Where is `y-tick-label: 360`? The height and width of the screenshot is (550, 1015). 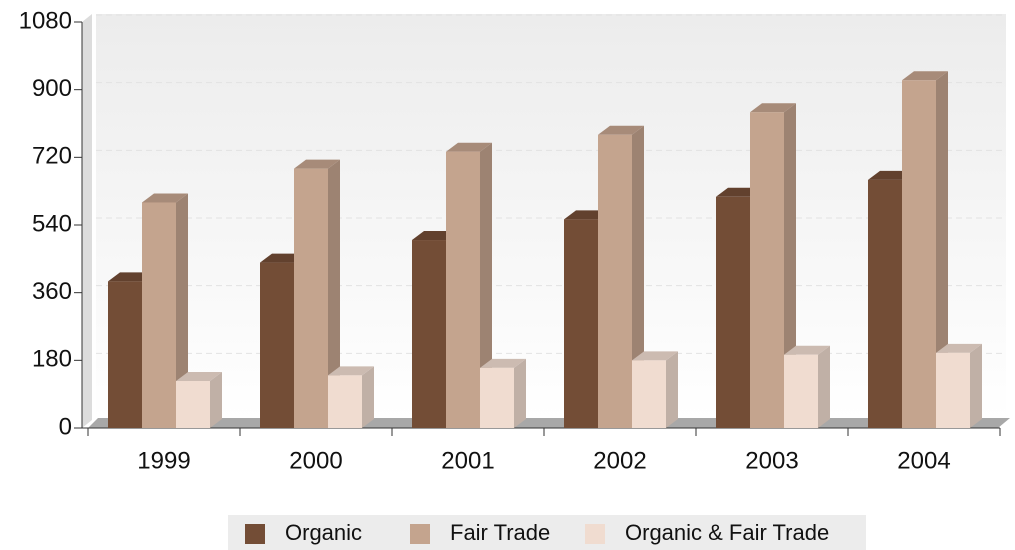
y-tick-label: 360 is located at coordinates (52, 291).